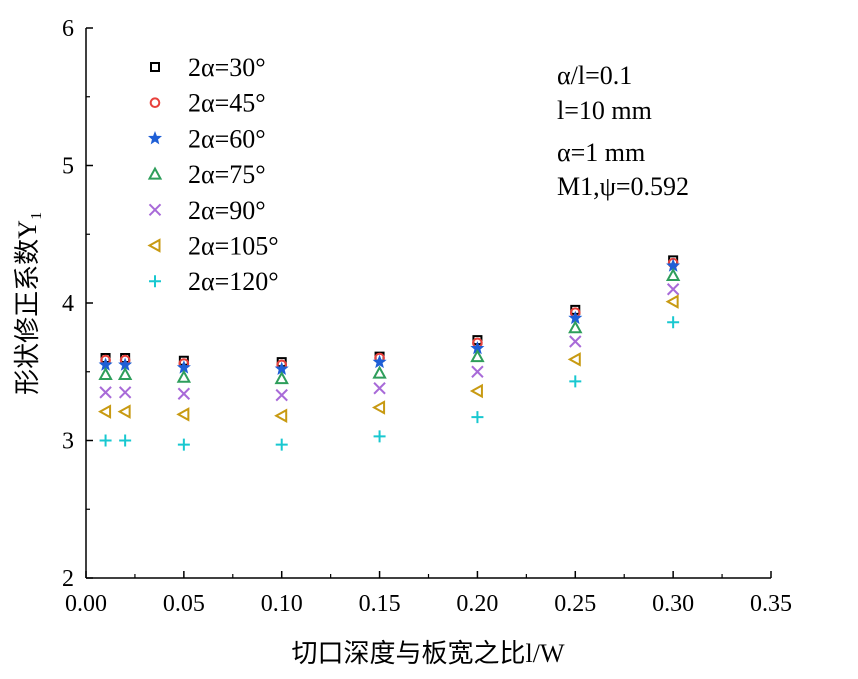 The width and height of the screenshot is (858, 679). Describe the element at coordinates (68, 29) in the screenshot. I see `y-tick-label: 6` at that location.